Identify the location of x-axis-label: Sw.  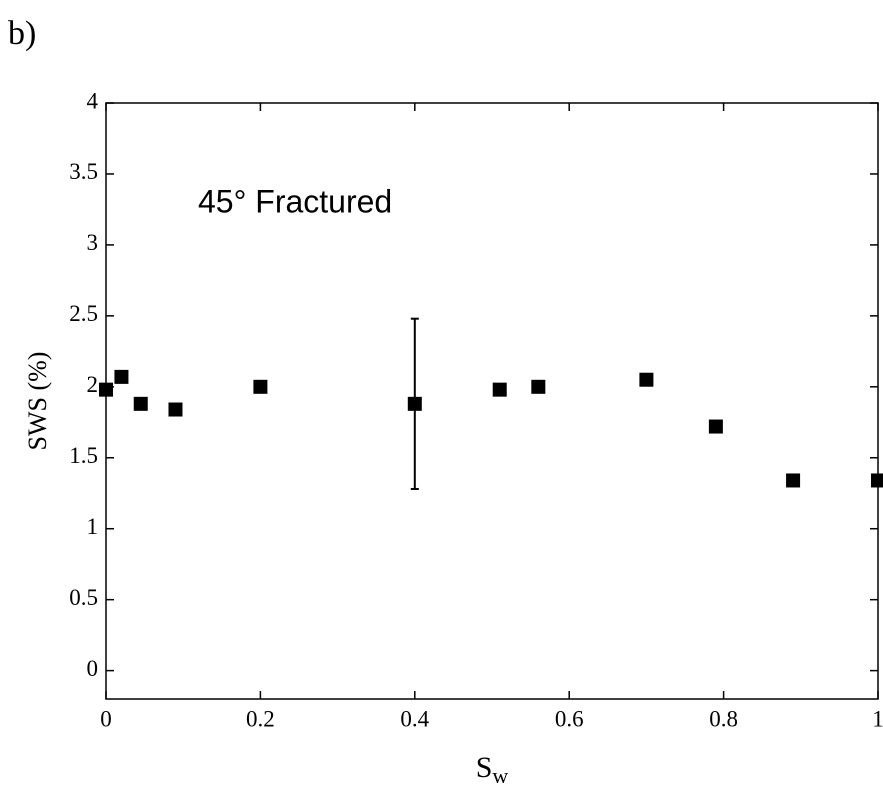
(492, 769).